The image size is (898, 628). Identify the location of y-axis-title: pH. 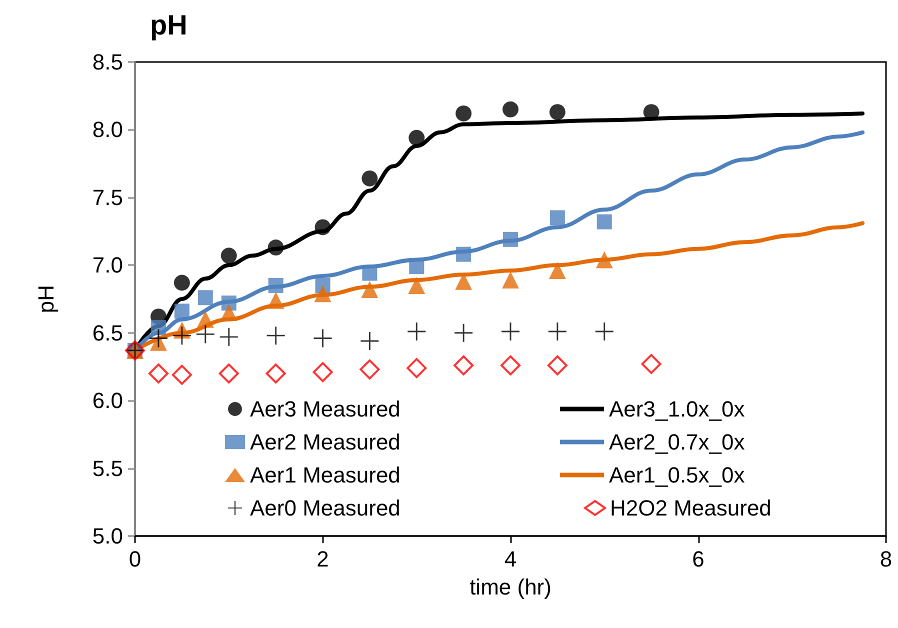
(46, 299).